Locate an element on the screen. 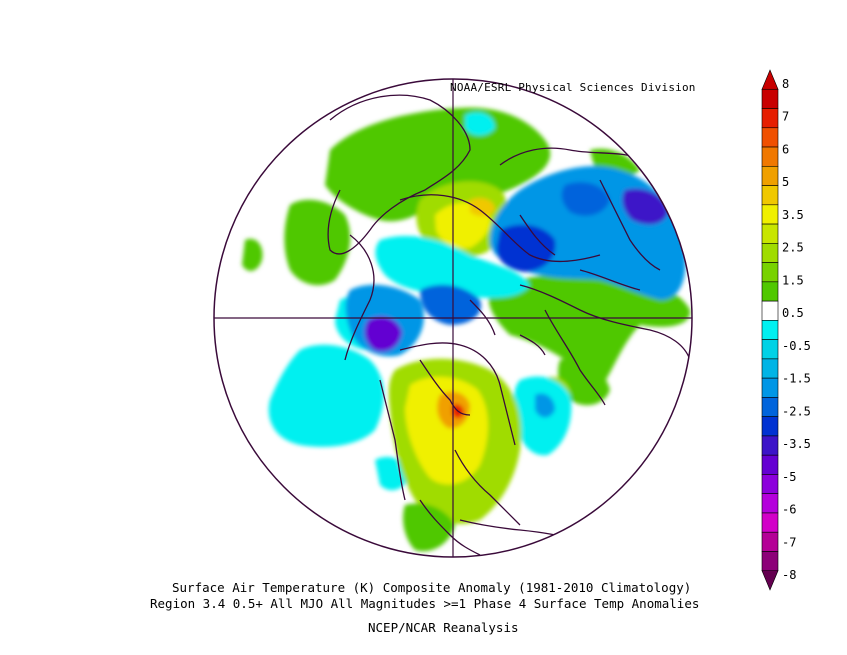  warm-region-aleutian is located at coordinates (252, 255).